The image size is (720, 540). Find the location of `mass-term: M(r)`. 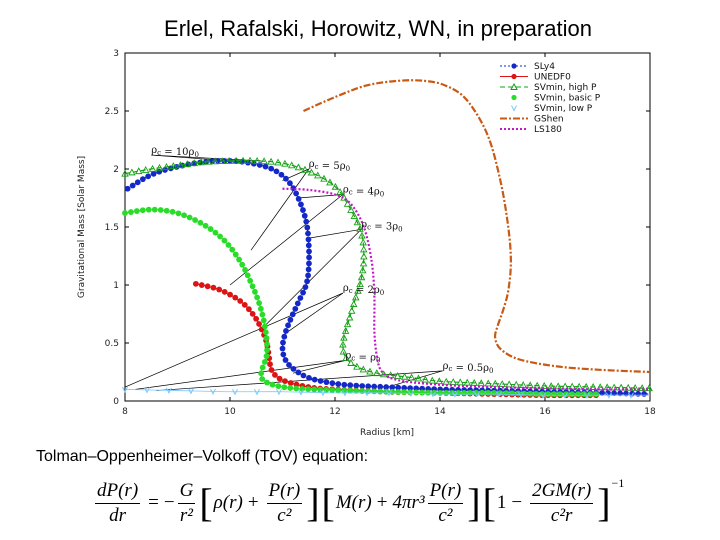

mass-term: M(r) is located at coordinates (353, 502).